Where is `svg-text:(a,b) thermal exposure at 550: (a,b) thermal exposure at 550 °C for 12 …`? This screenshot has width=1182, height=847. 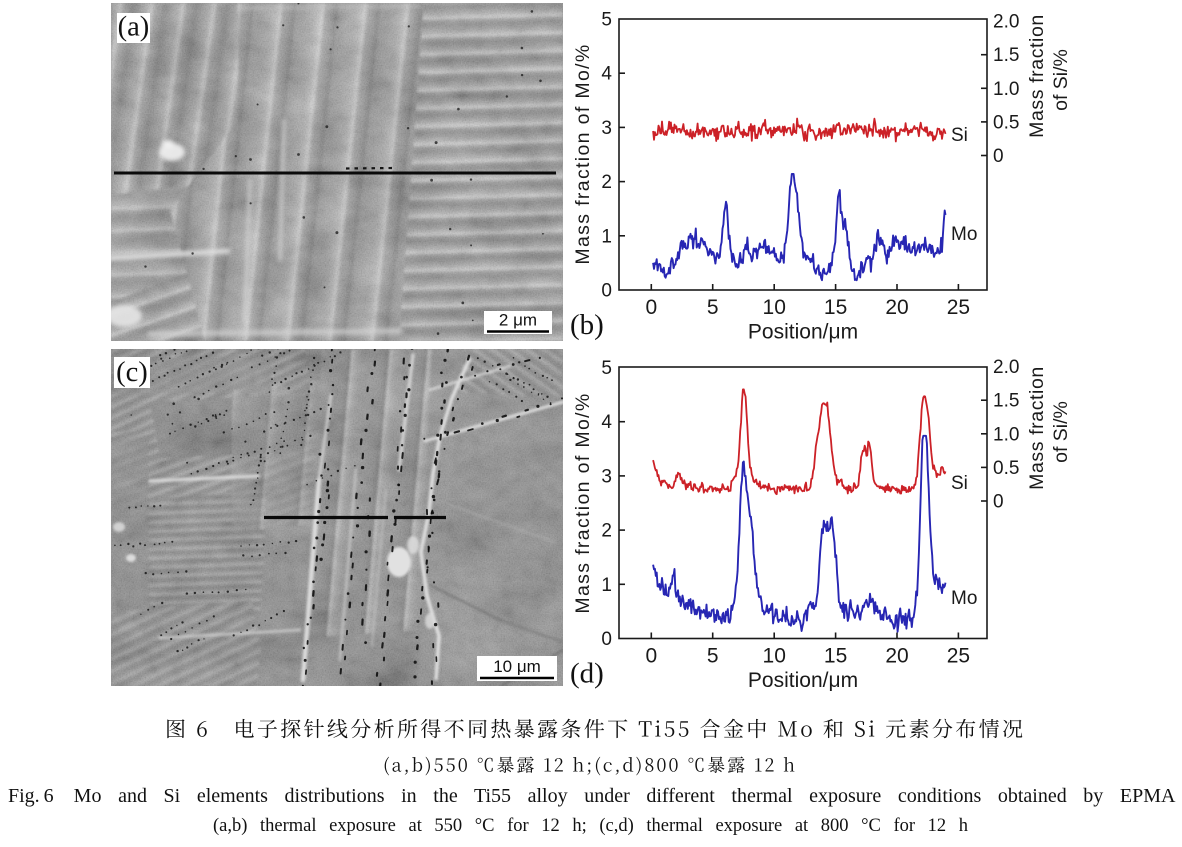 svg-text:(a,b) thermal exposure at 550: (a,b) thermal exposure at 550 °C for 12 … is located at coordinates (590, 826).